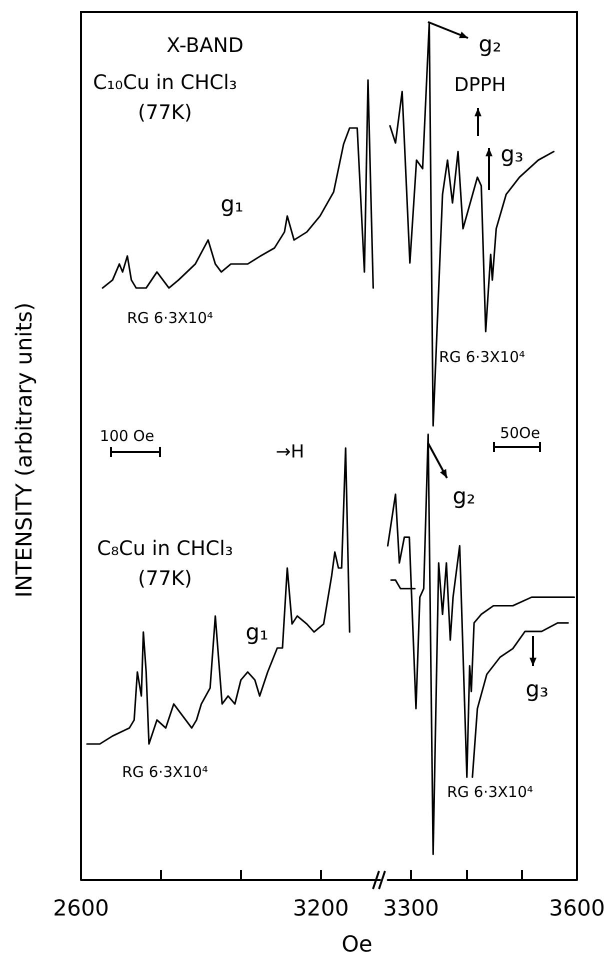 The height and width of the screenshot is (968, 608). What do you see at coordinates (127, 436) in the screenshot?
I see `annotation: 100 Oe` at bounding box center [127, 436].